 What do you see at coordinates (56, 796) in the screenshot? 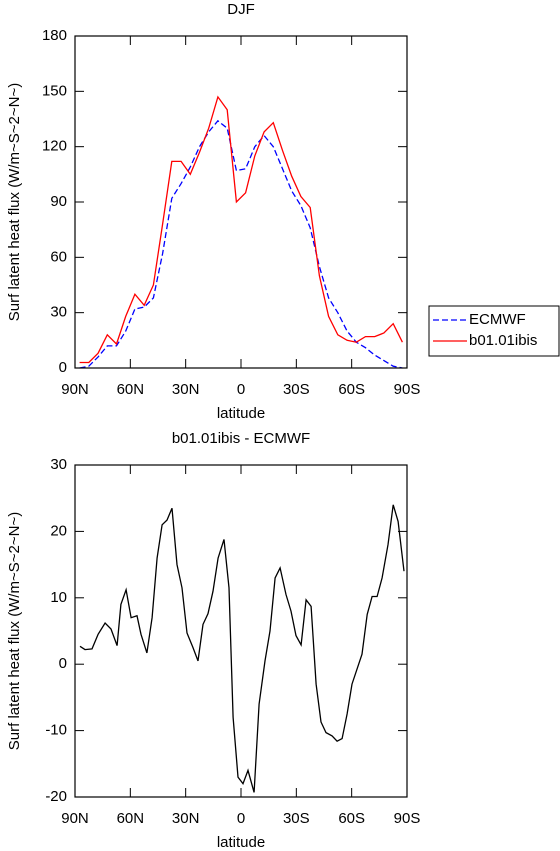
I see `y-tick-label: -20` at bounding box center [56, 796].